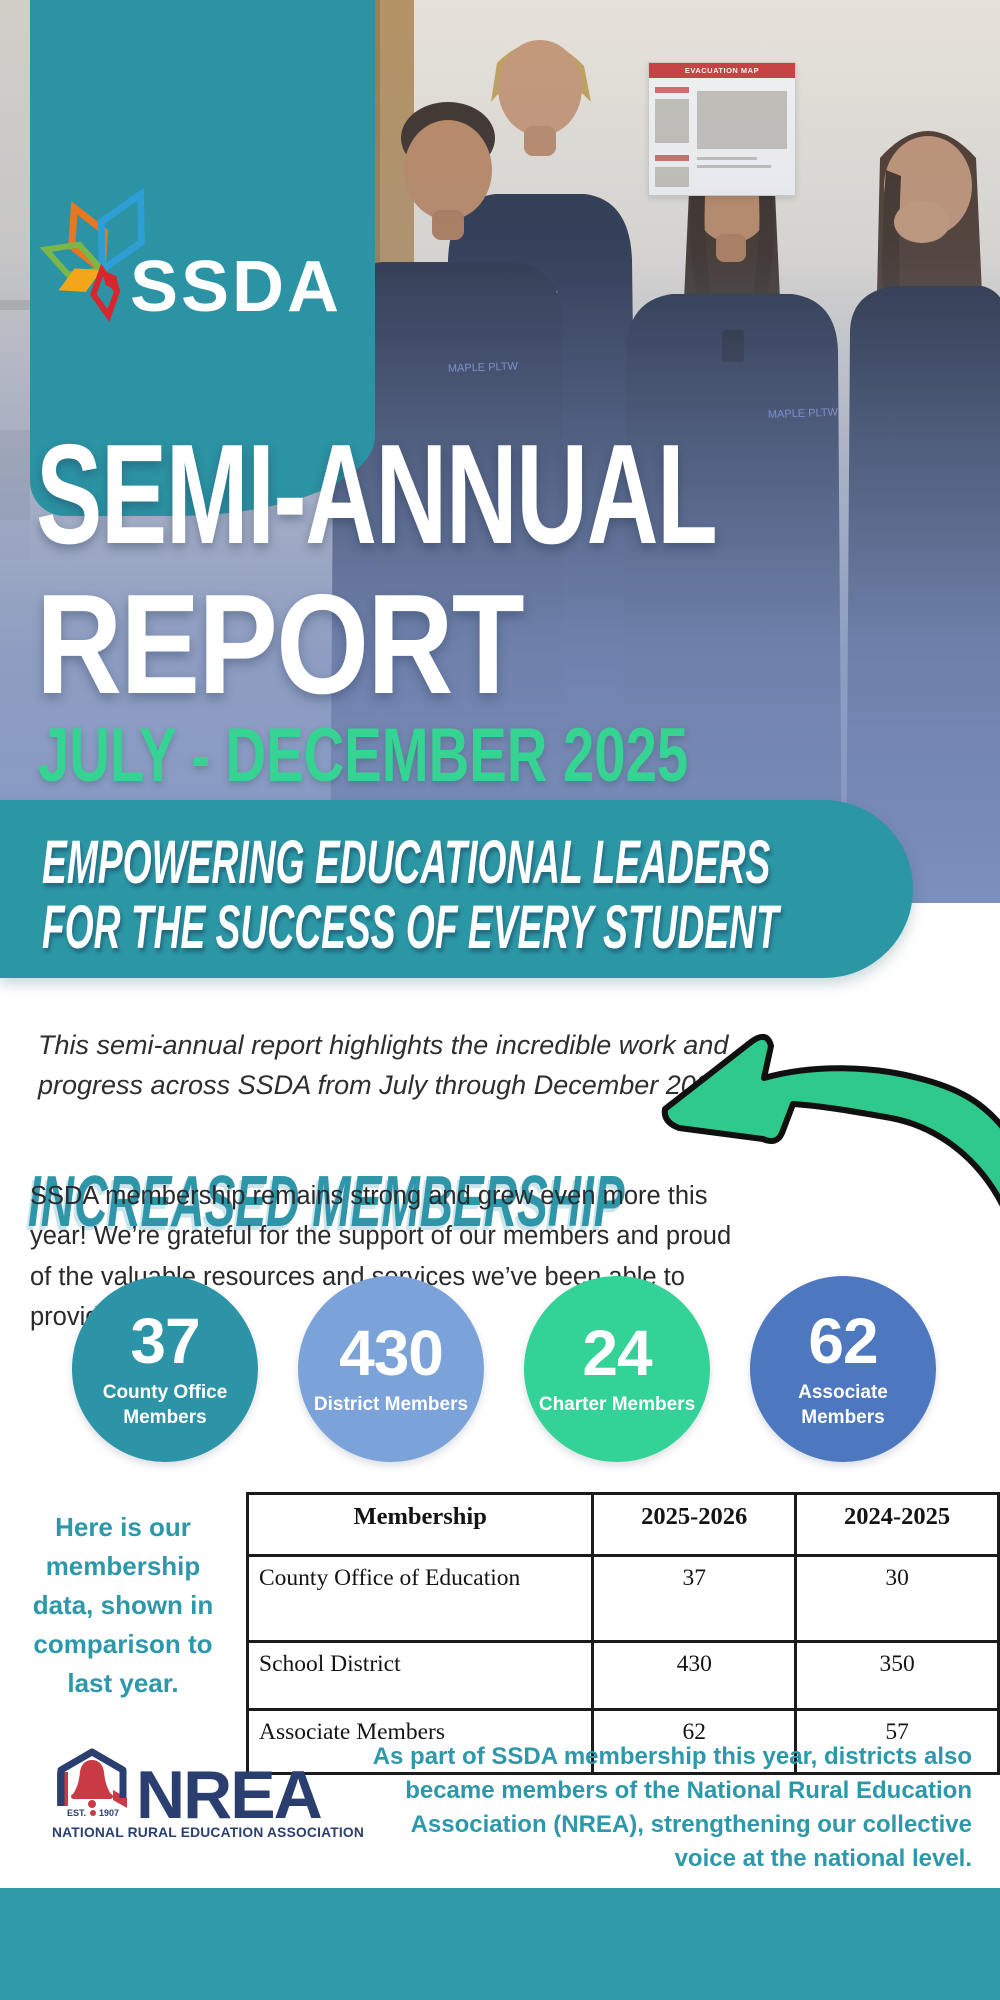  What do you see at coordinates (694, 1524) in the screenshot?
I see `table-header-2025-2026: 2025-2026` at bounding box center [694, 1524].